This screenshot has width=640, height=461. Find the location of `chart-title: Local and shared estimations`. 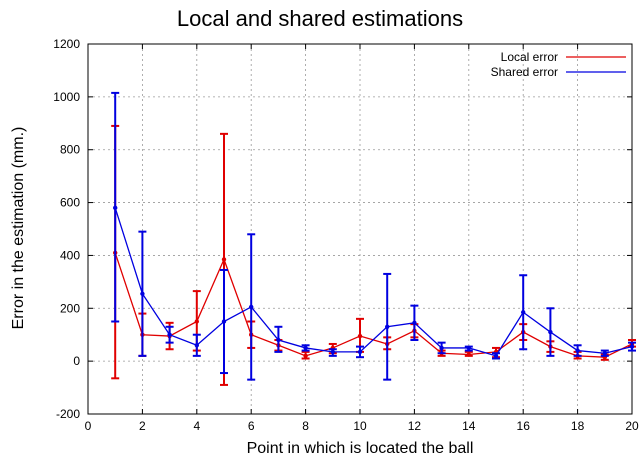

chart-title: Local and shared estimations is located at coordinates (320, 18).